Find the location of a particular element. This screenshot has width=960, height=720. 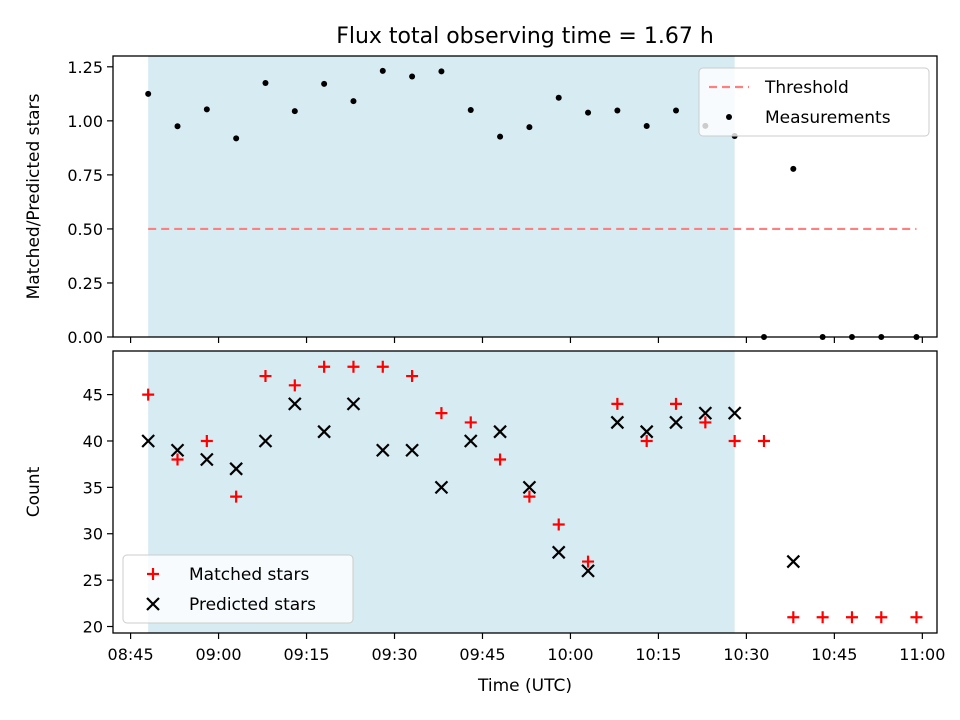

chart-title: Flux total observing time = 1.67 h is located at coordinates (525, 36).